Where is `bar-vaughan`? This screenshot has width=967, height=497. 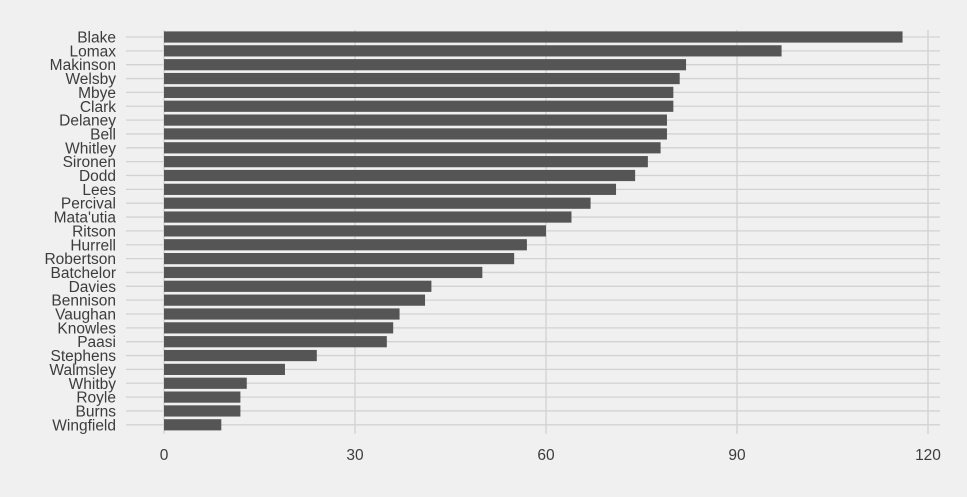
bar-vaughan is located at coordinates (282, 314).